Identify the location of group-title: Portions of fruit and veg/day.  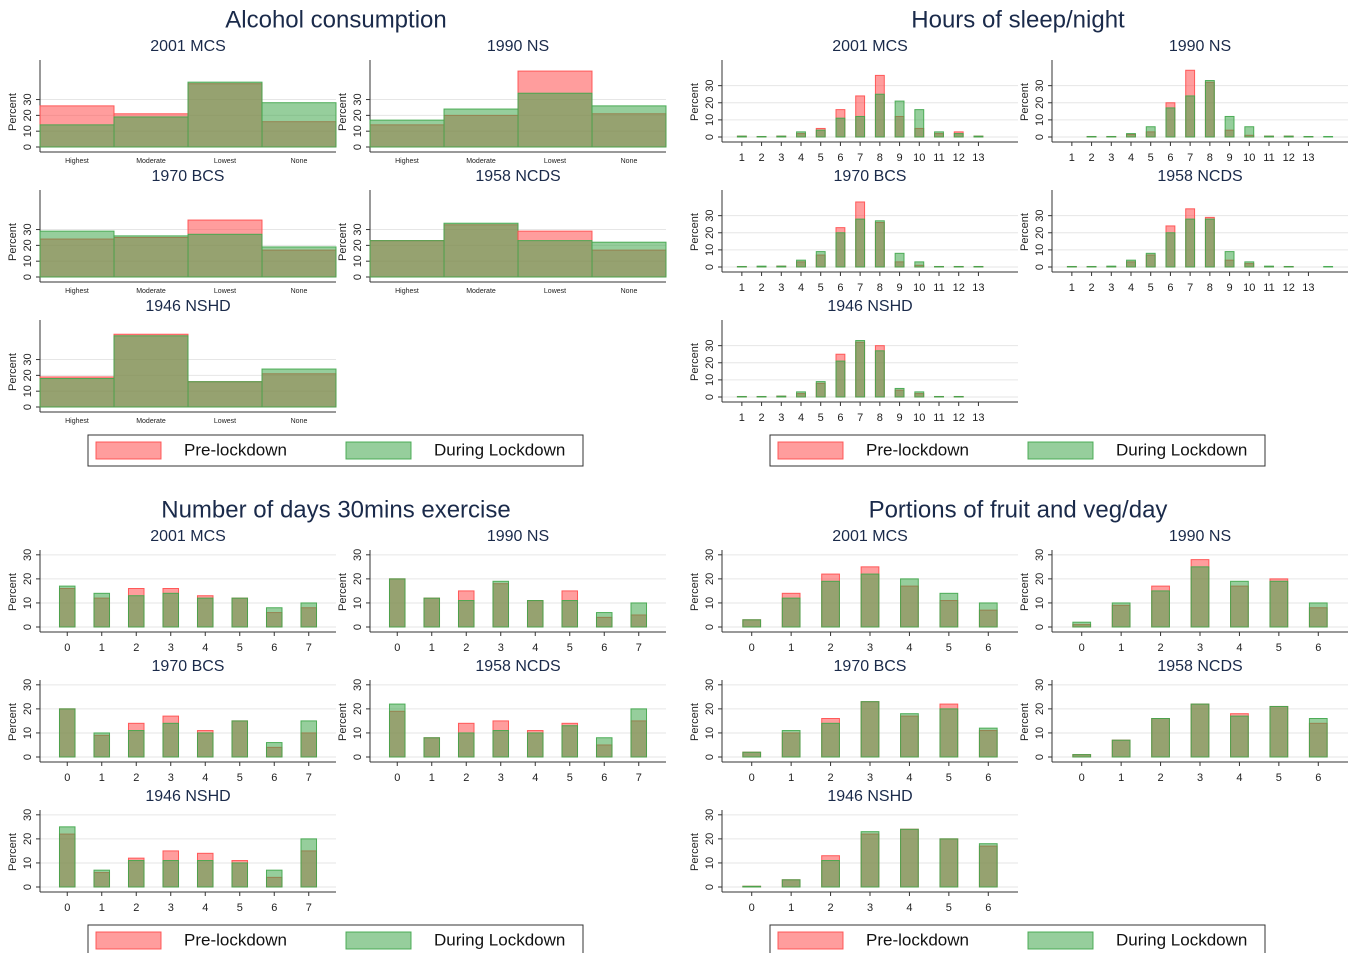
(1018, 509).